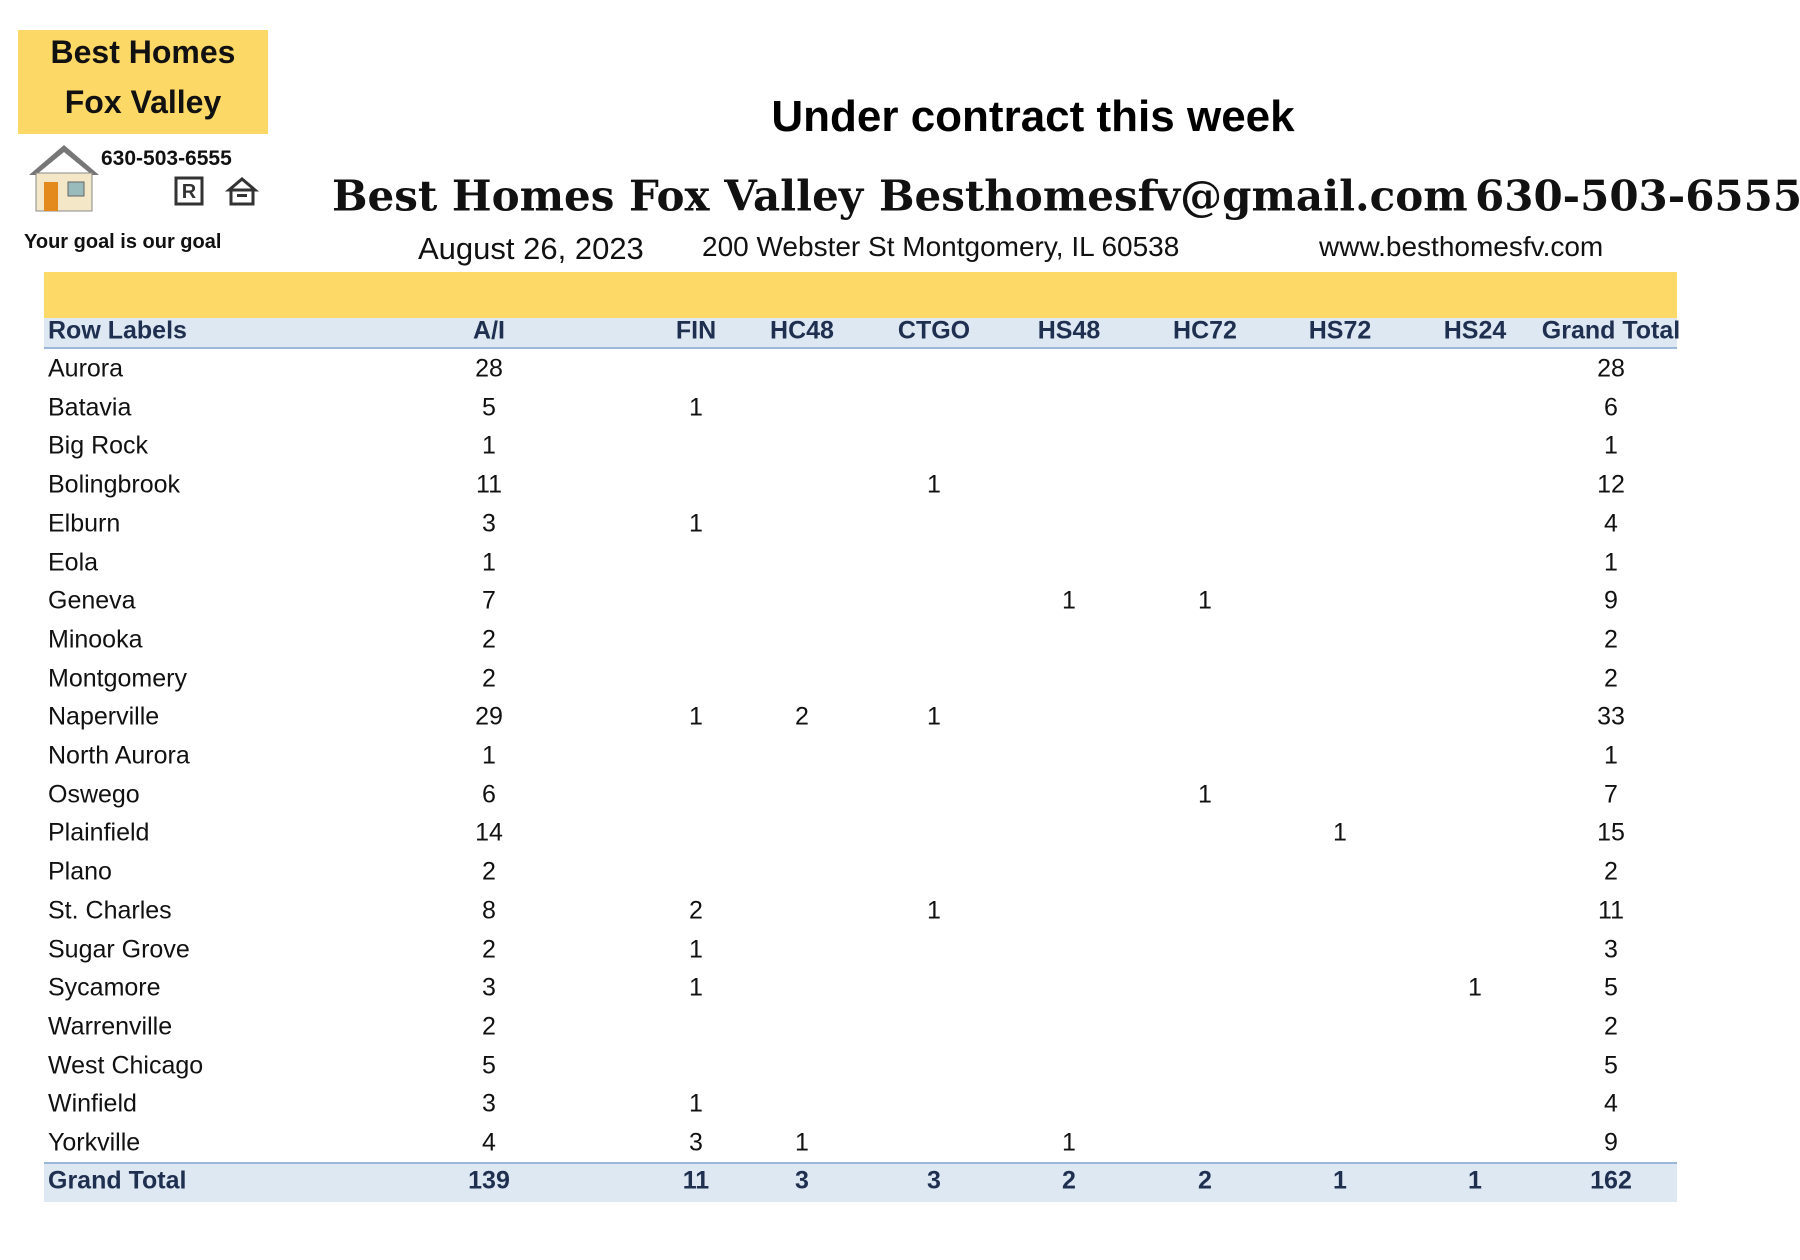 The height and width of the screenshot is (1260, 1800). Describe the element at coordinates (143, 82) in the screenshot. I see `logo-box` at that location.